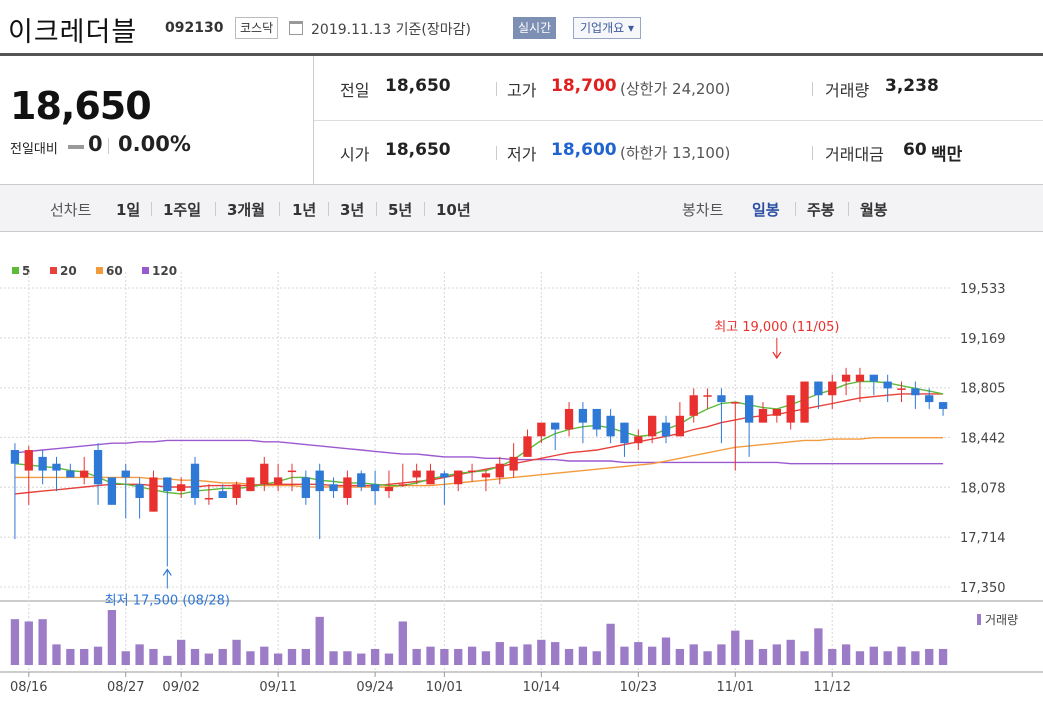 Image resolution: width=1043 pixels, height=706 pixels. I want to click on volume-legend-label: 거래량, so click(1001, 620).